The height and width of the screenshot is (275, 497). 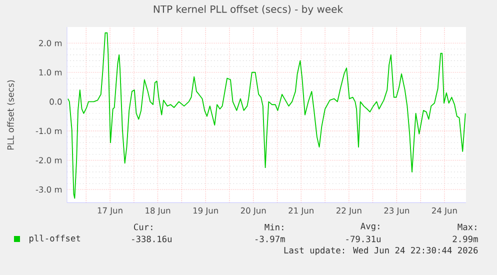 I want to click on y-tick-label: -3.0 m, so click(x=49, y=189).